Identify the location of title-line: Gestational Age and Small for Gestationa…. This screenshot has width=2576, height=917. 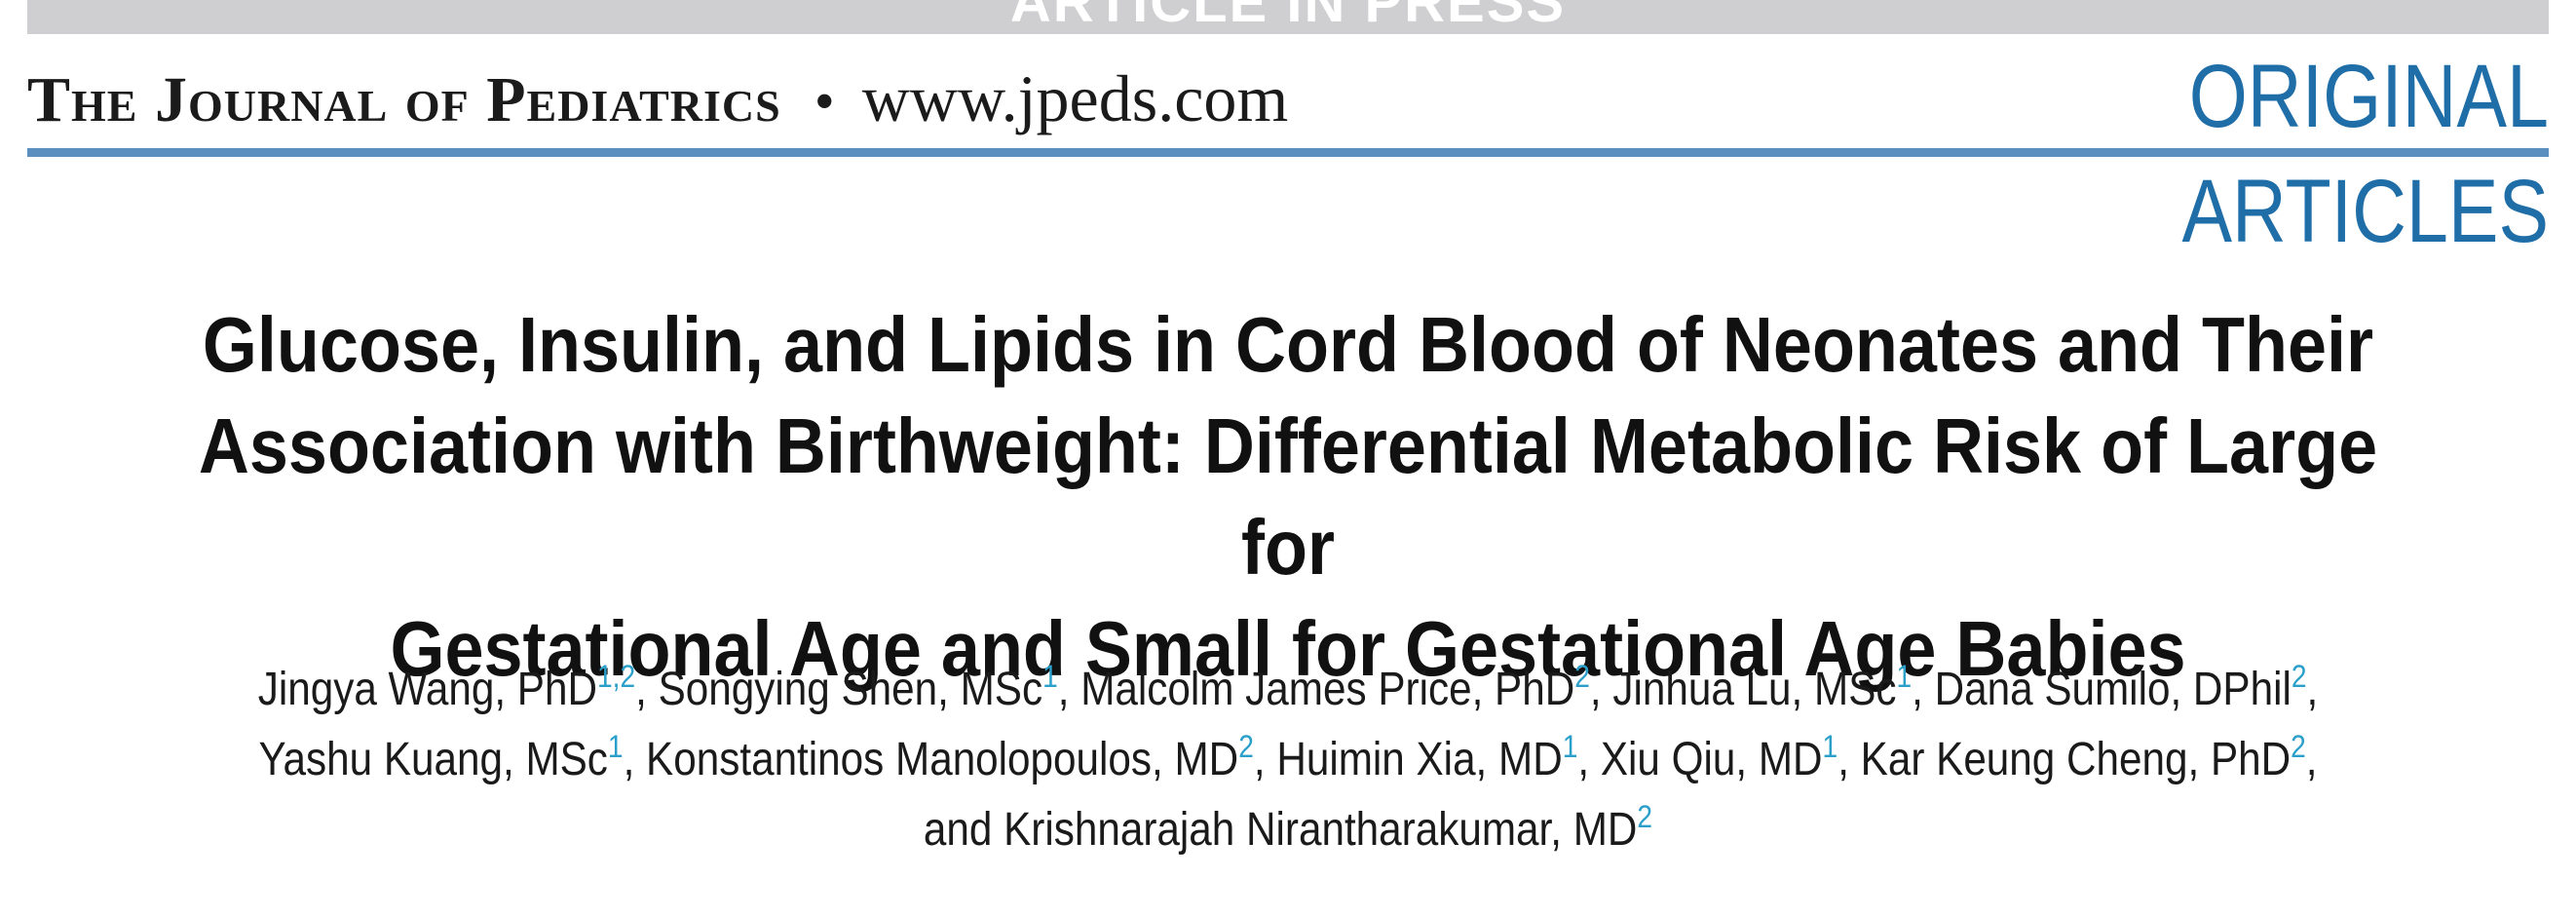
(1288, 649).